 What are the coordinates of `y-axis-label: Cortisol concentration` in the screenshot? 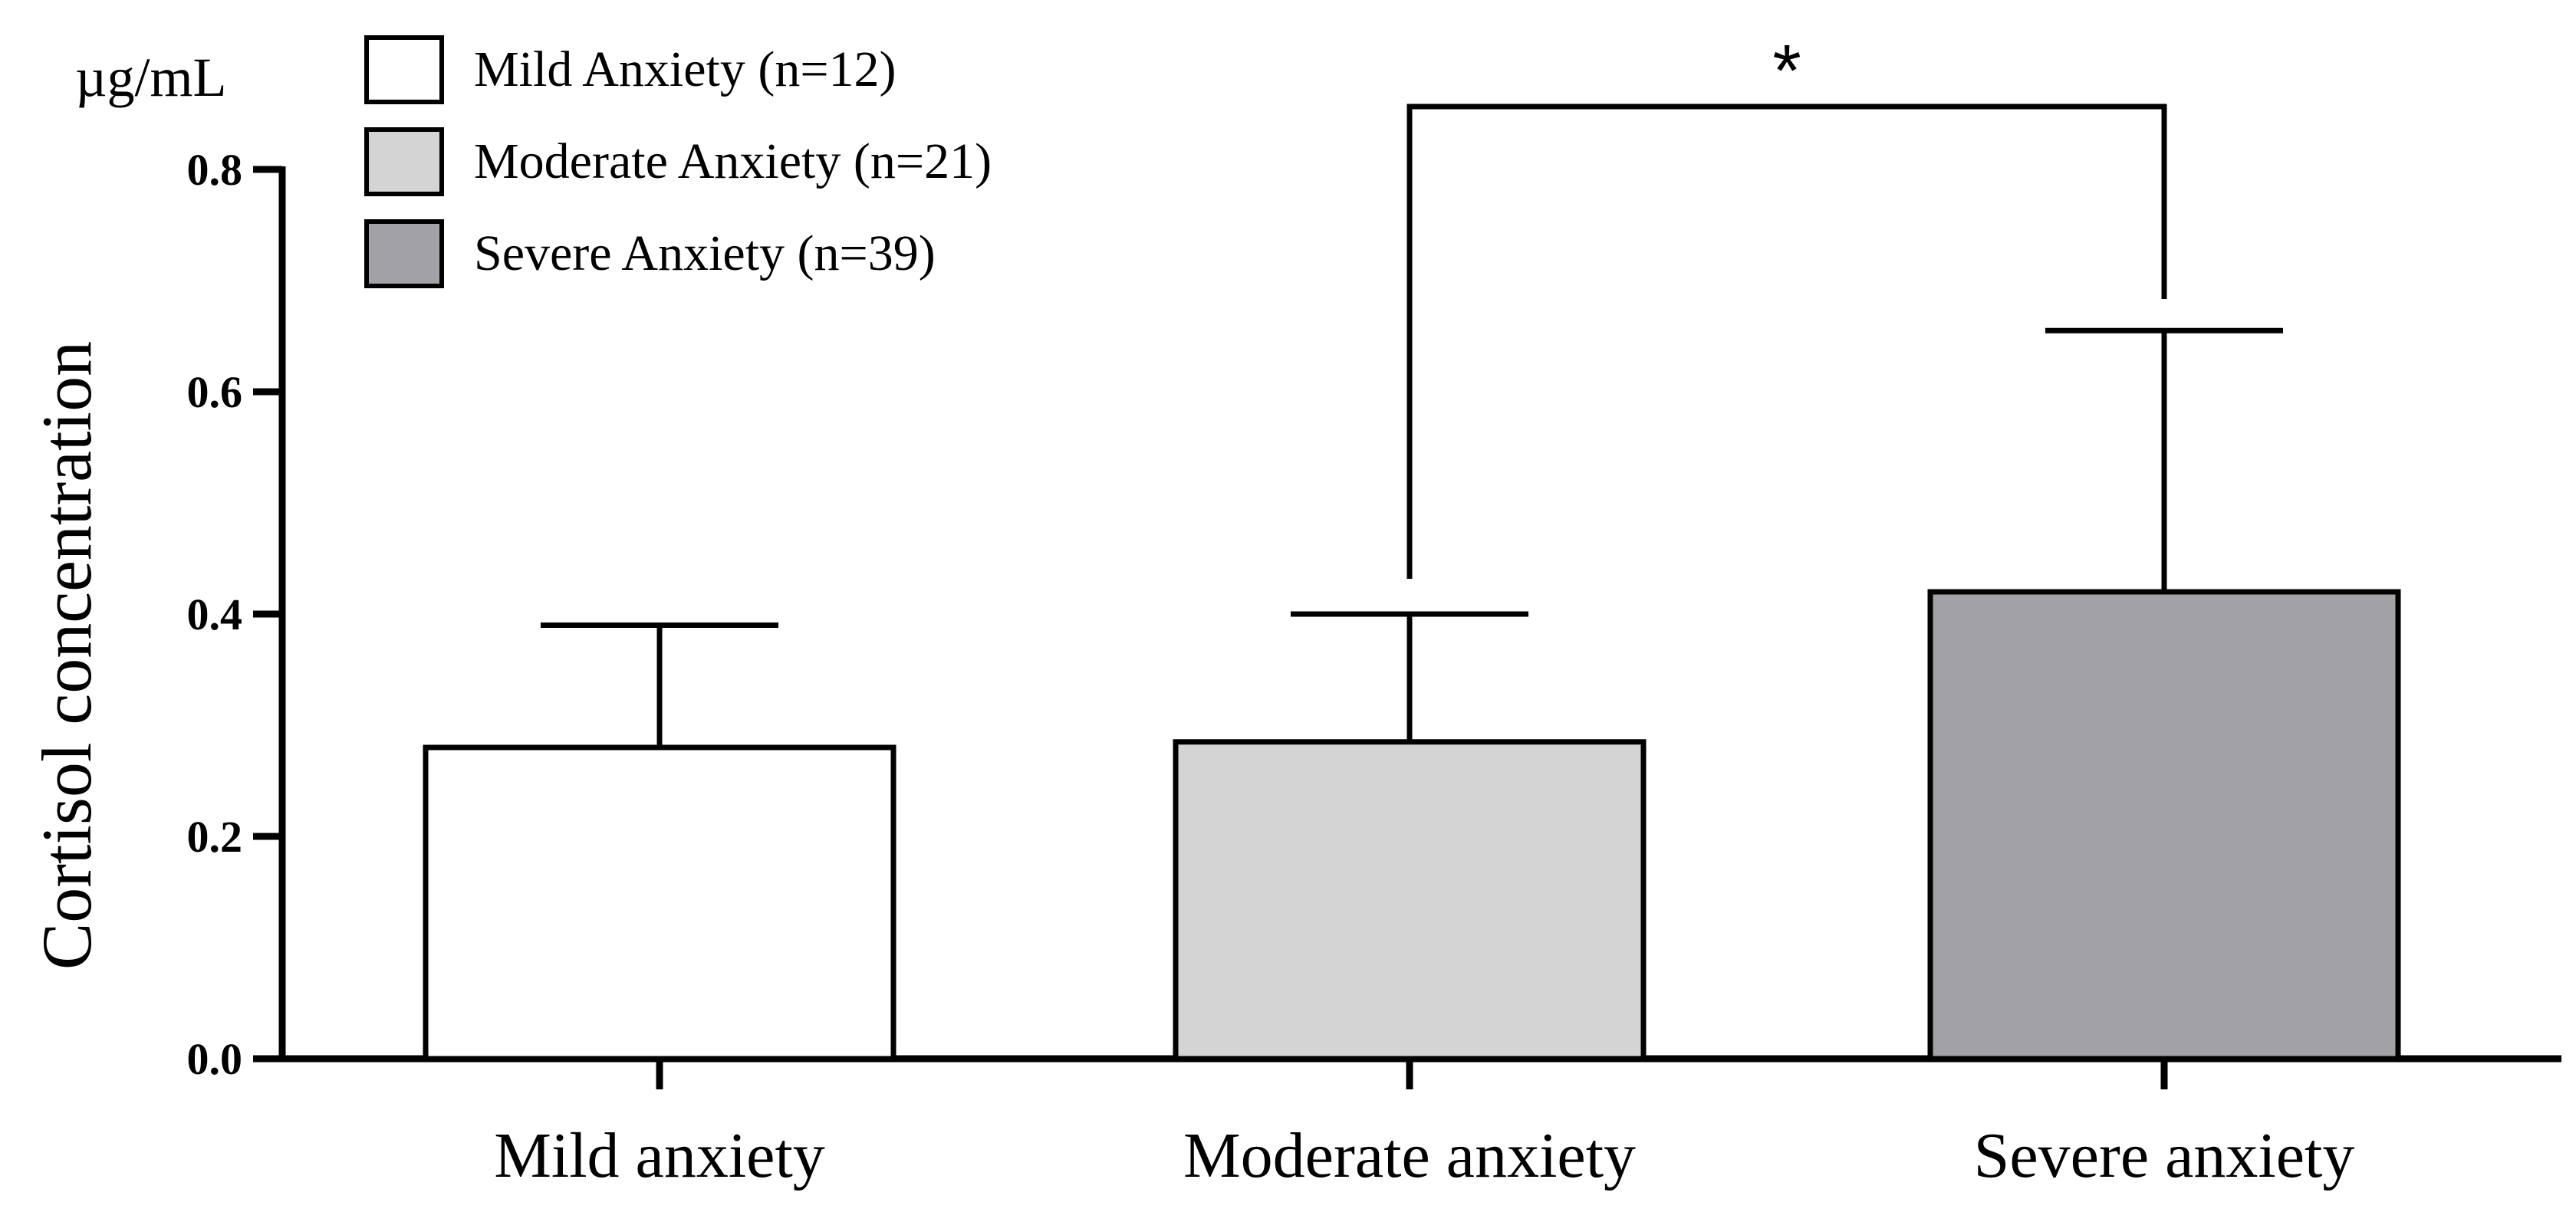 It's located at (67, 655).